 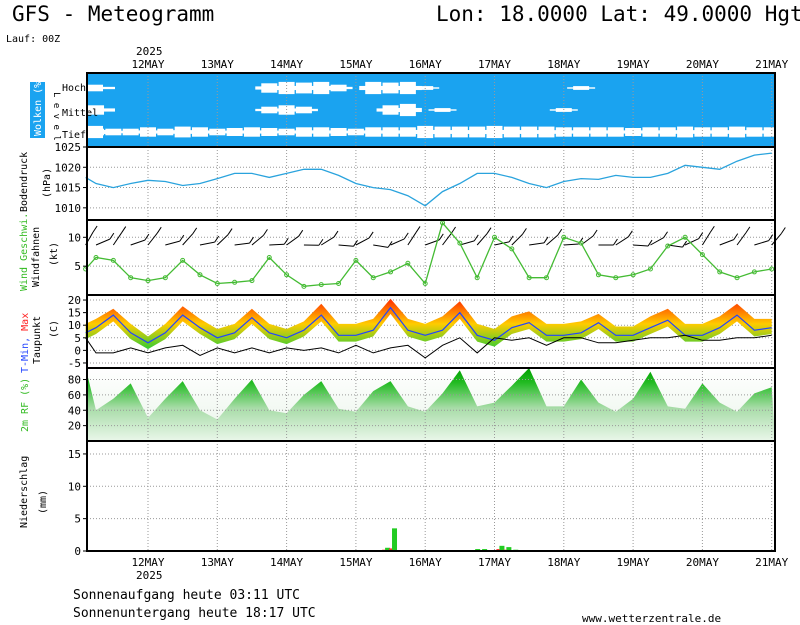 I want to click on cloud-side-label: L e v e l, so click(x=56, y=116).